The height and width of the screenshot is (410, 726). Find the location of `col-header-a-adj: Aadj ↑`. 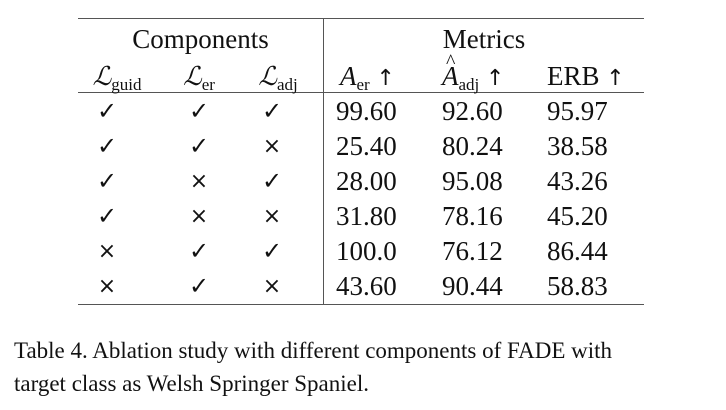

col-header-a-adj: Aadj ↑ is located at coordinates (482, 69).